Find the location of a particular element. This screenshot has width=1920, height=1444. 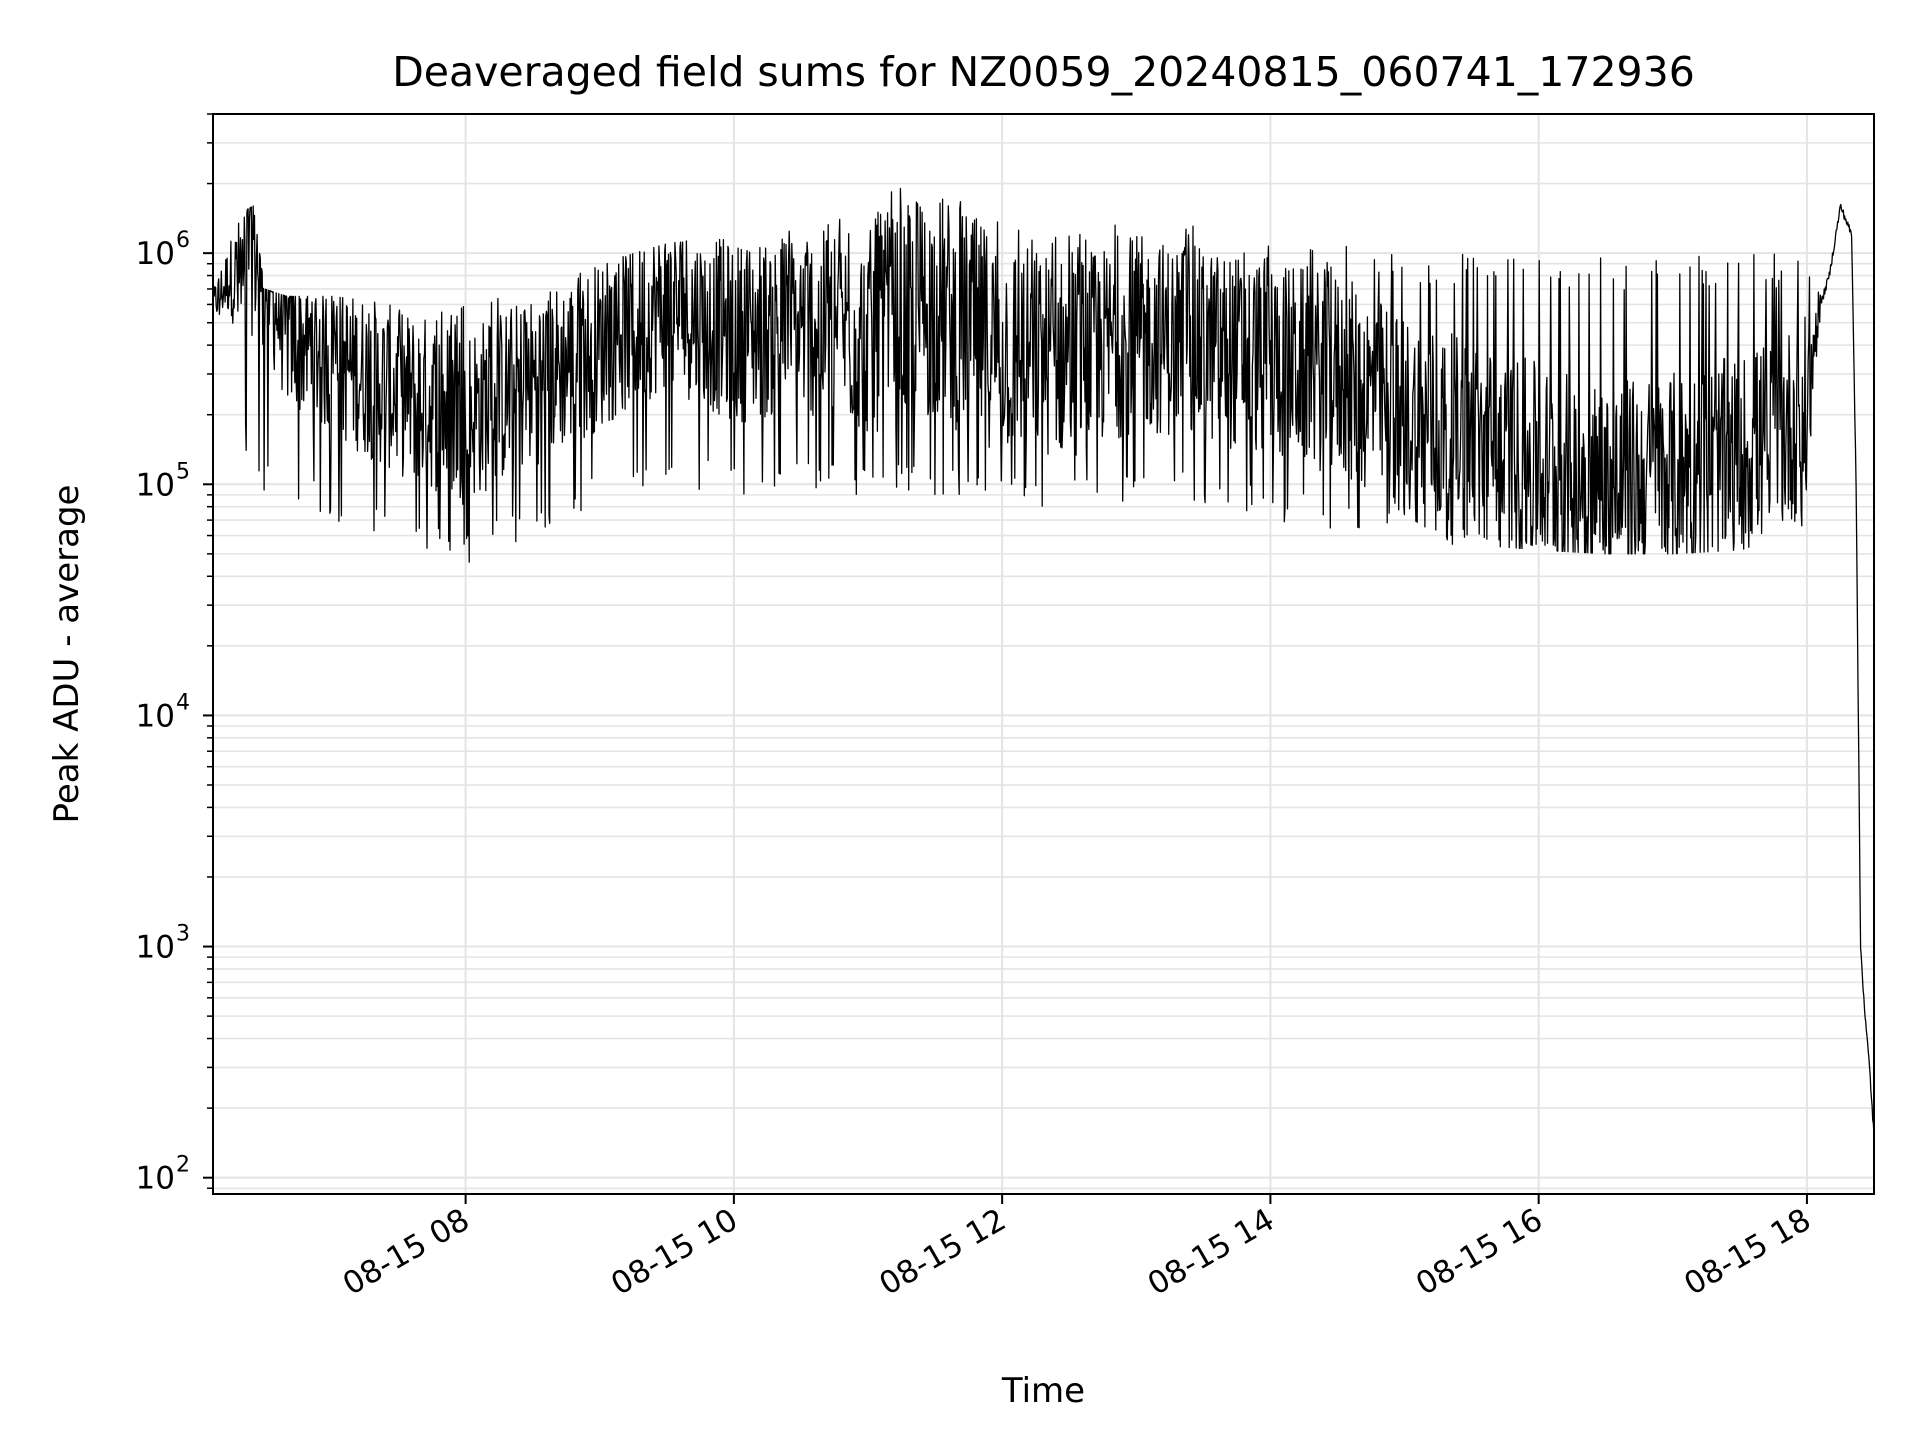

x-tick-label: 08-15 14 is located at coordinates (1211, 1252).